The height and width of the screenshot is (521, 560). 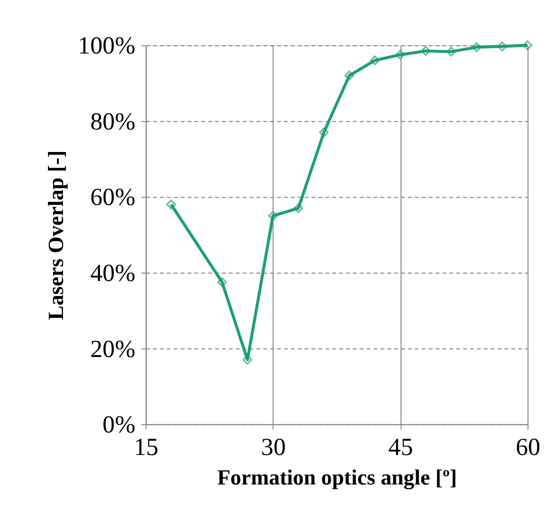 What do you see at coordinates (56, 235) in the screenshot?
I see `y-axis-title: Lasers Overlap [-]` at bounding box center [56, 235].